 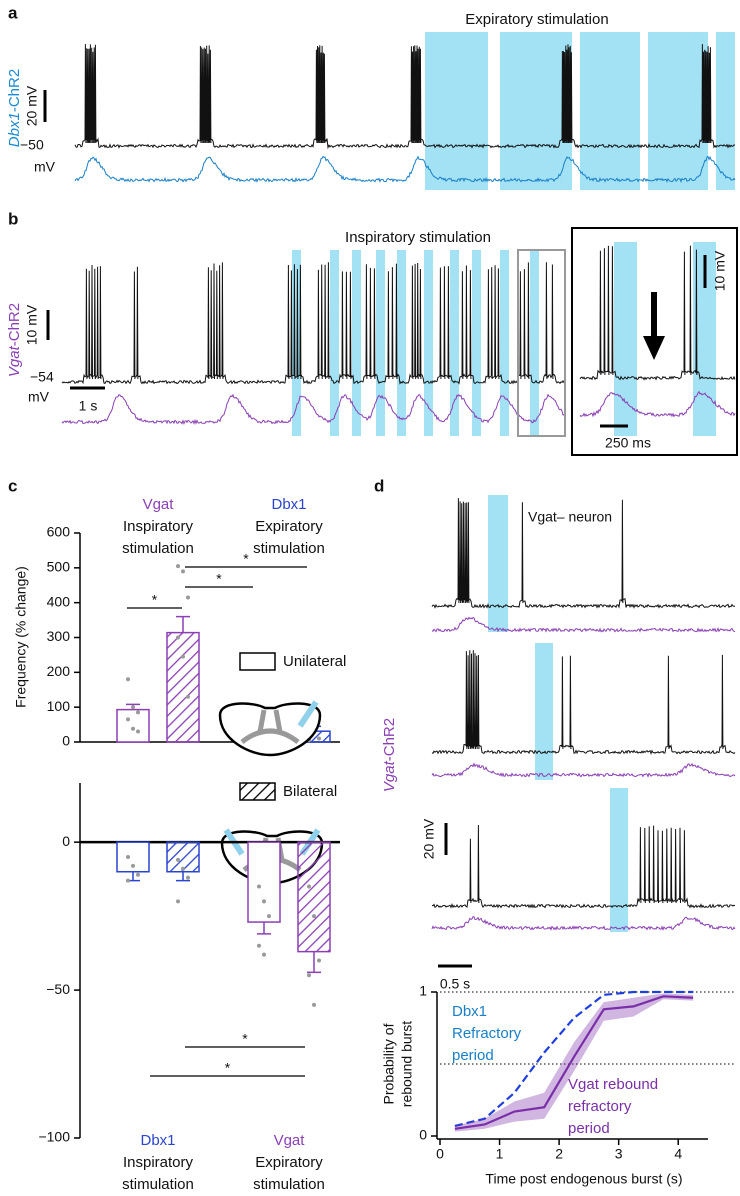 I want to click on brain-tract, so click(x=270, y=727).